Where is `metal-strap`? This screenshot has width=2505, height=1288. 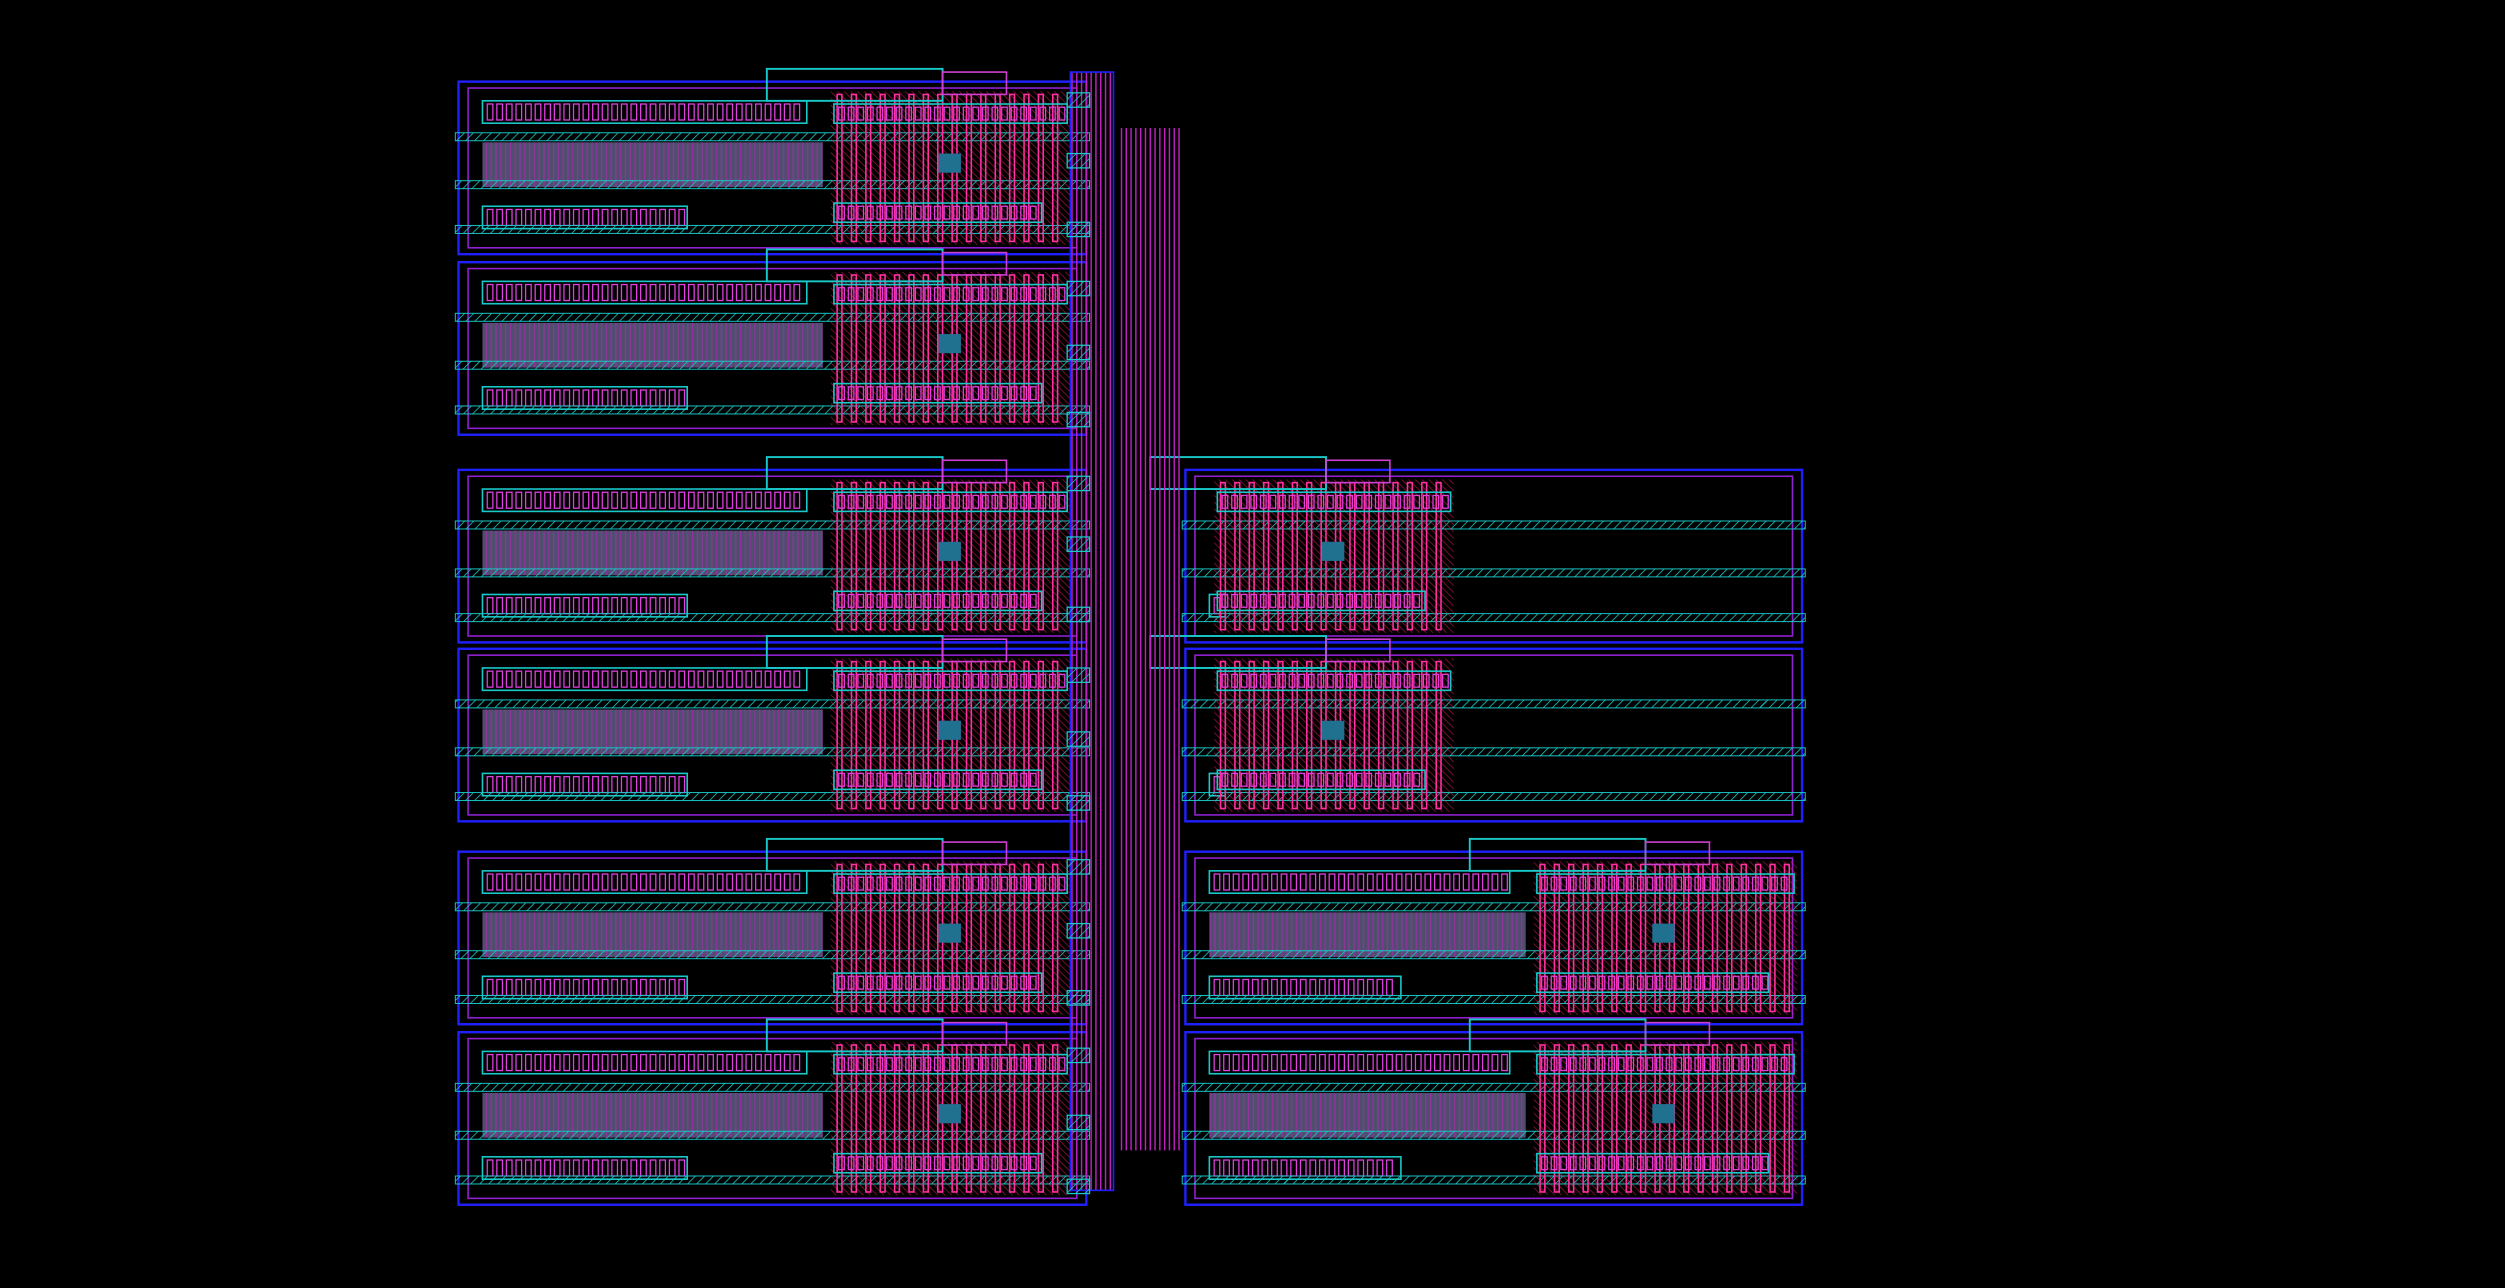 metal-strap is located at coordinates (974, 83).